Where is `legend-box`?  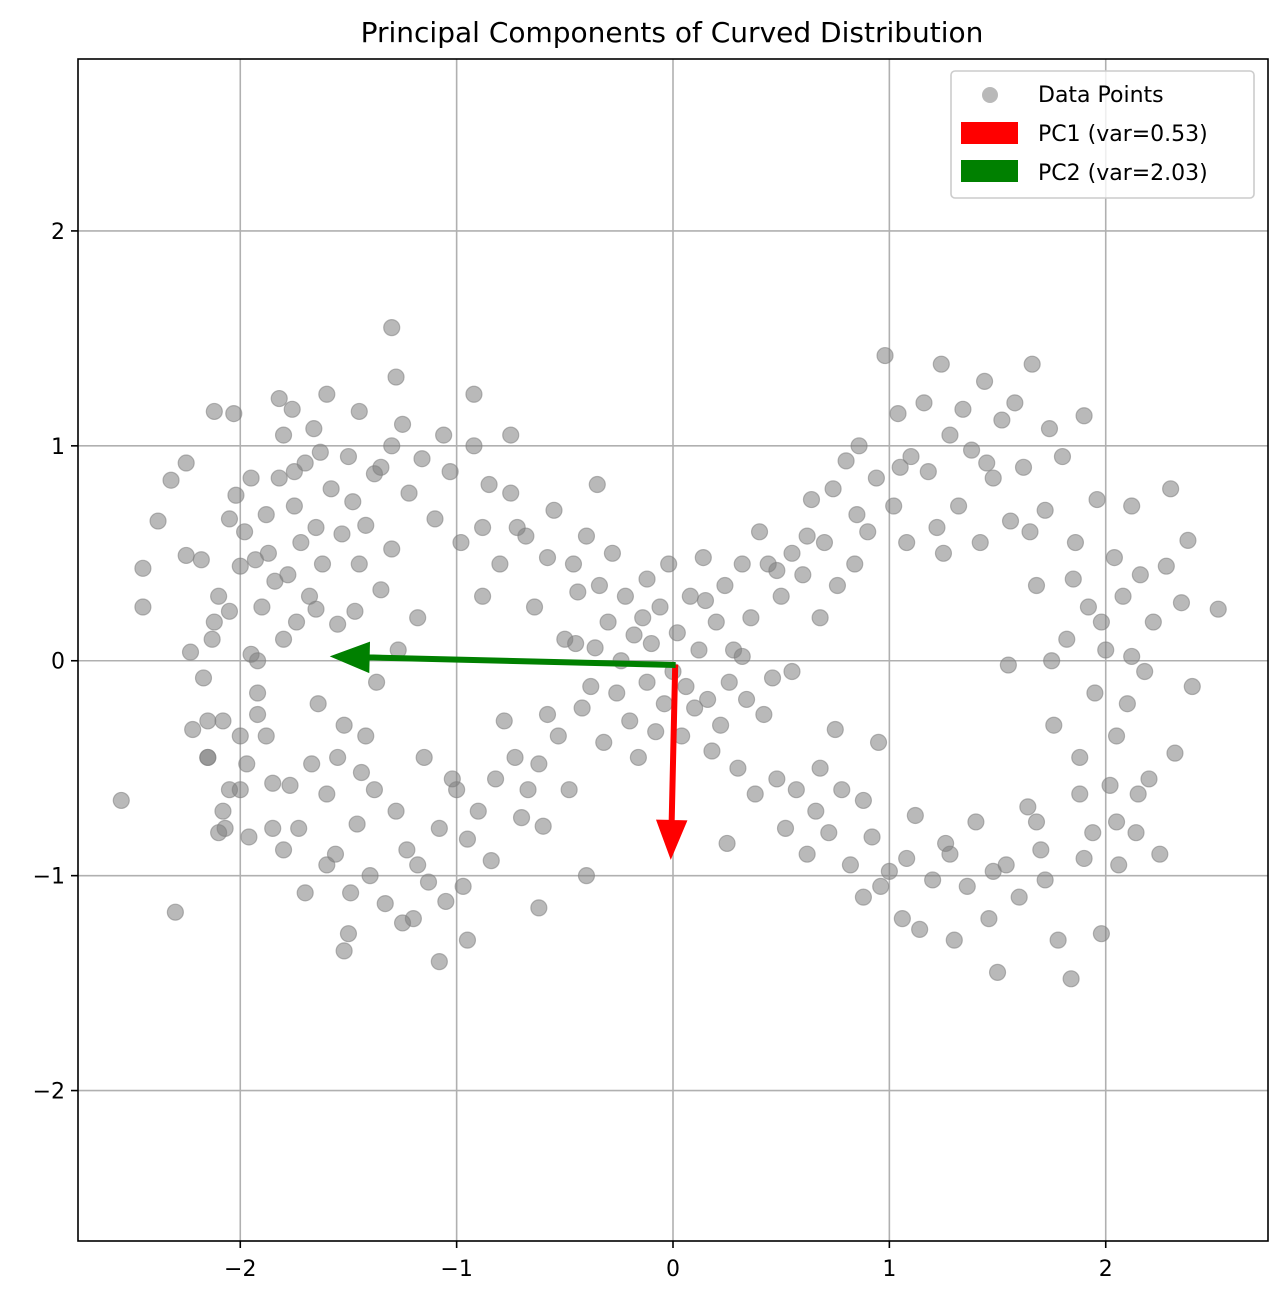 legend-box is located at coordinates (1102, 134).